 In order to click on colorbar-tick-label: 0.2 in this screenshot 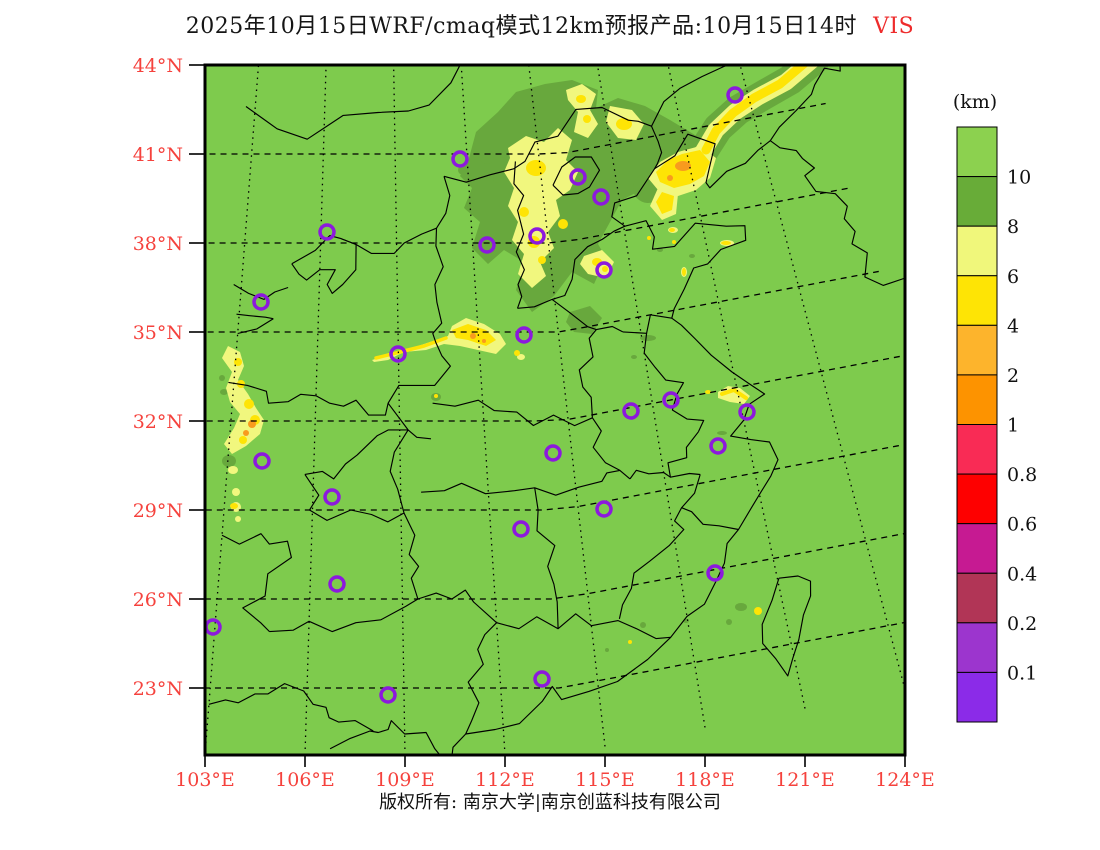, I will do `click(1022, 624)`.